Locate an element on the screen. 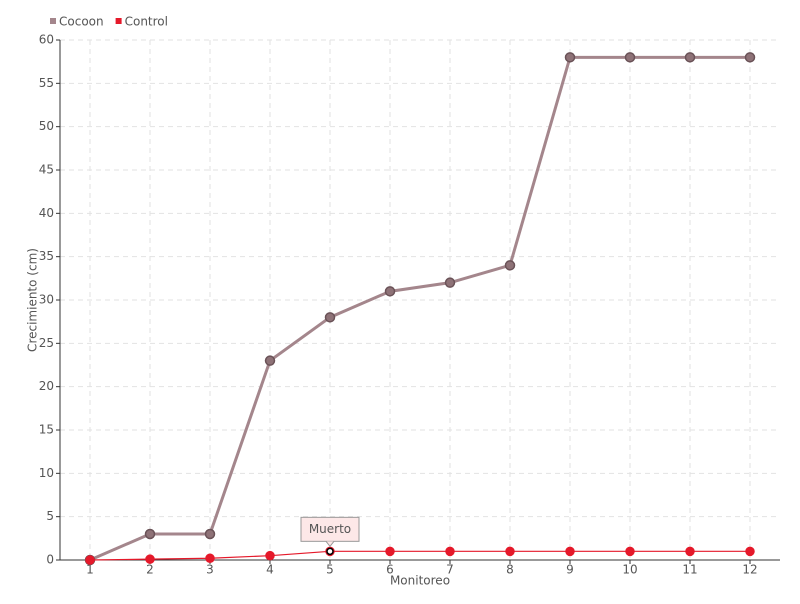  series is located at coordinates (420, 555).